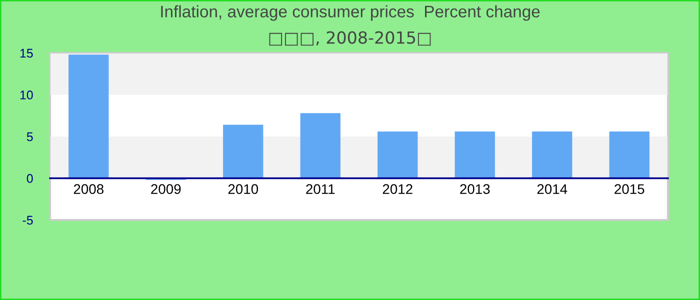  What do you see at coordinates (629, 189) in the screenshot?
I see `x-tick-label: 2015` at bounding box center [629, 189].